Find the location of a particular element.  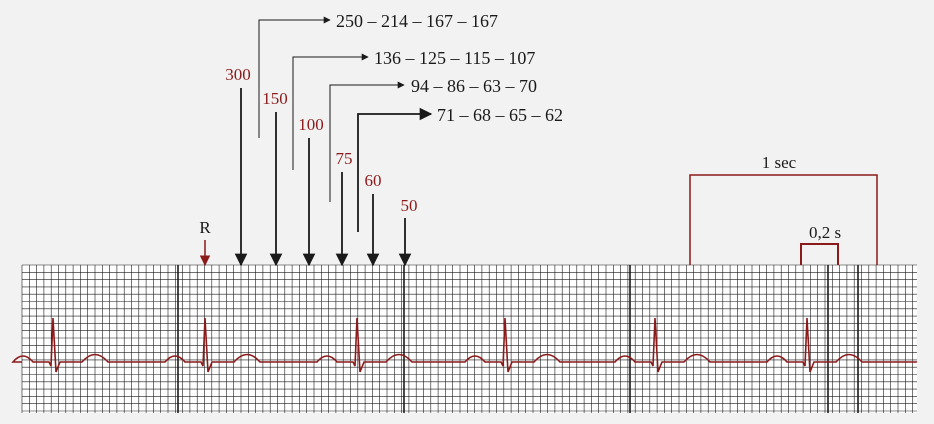

sequence-4-connector is located at coordinates (395, 169).